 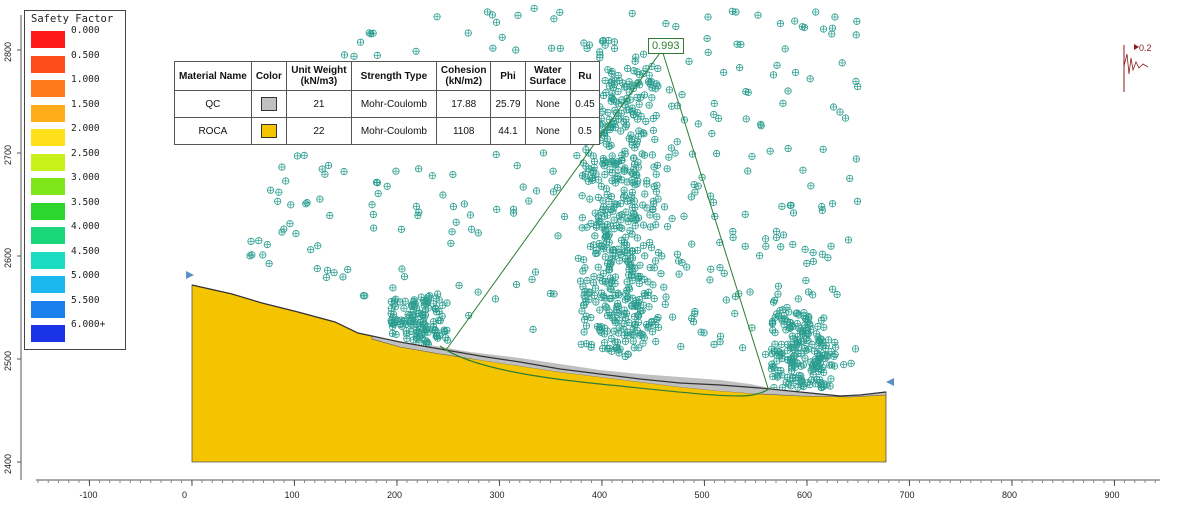 What do you see at coordinates (8, 154) in the screenshot?
I see `y-tick-label: 2700` at bounding box center [8, 154].